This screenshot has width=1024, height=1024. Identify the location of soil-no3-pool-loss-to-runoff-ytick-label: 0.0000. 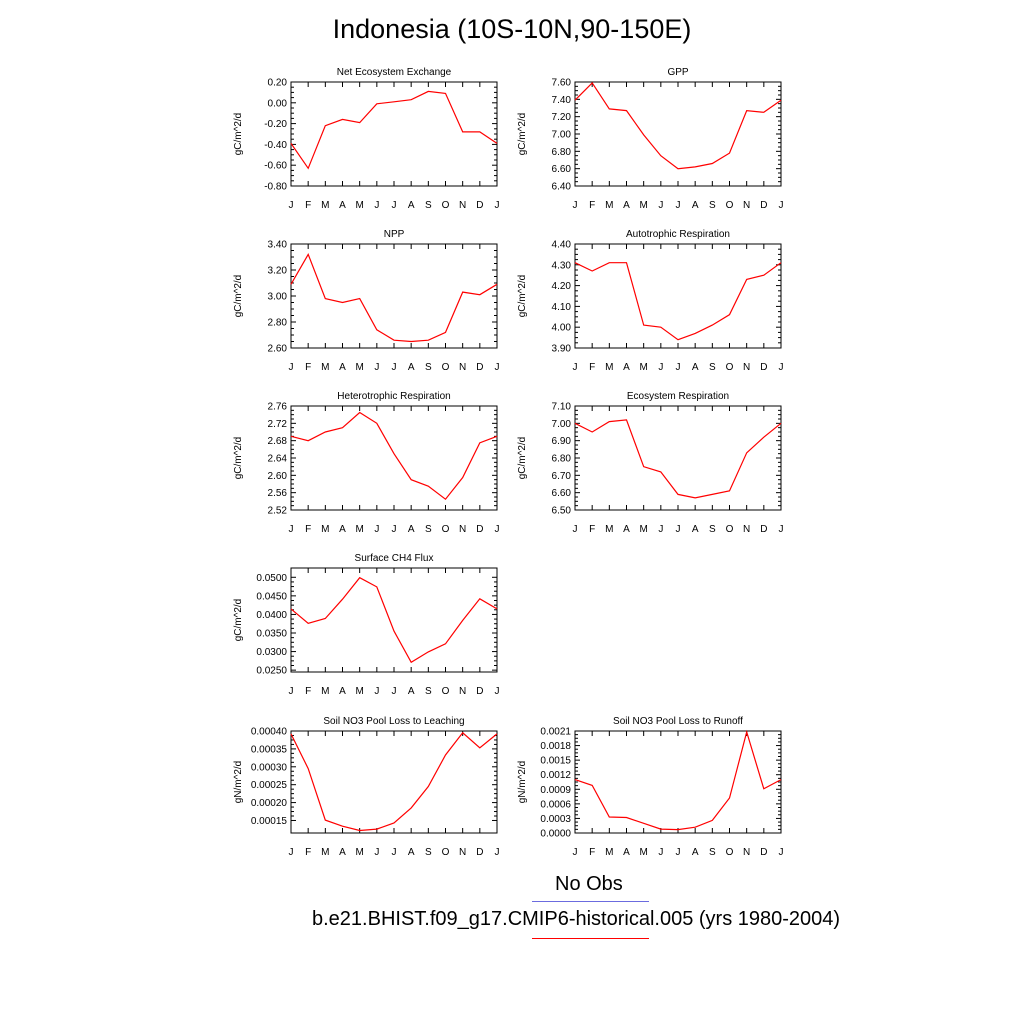
(555, 834).